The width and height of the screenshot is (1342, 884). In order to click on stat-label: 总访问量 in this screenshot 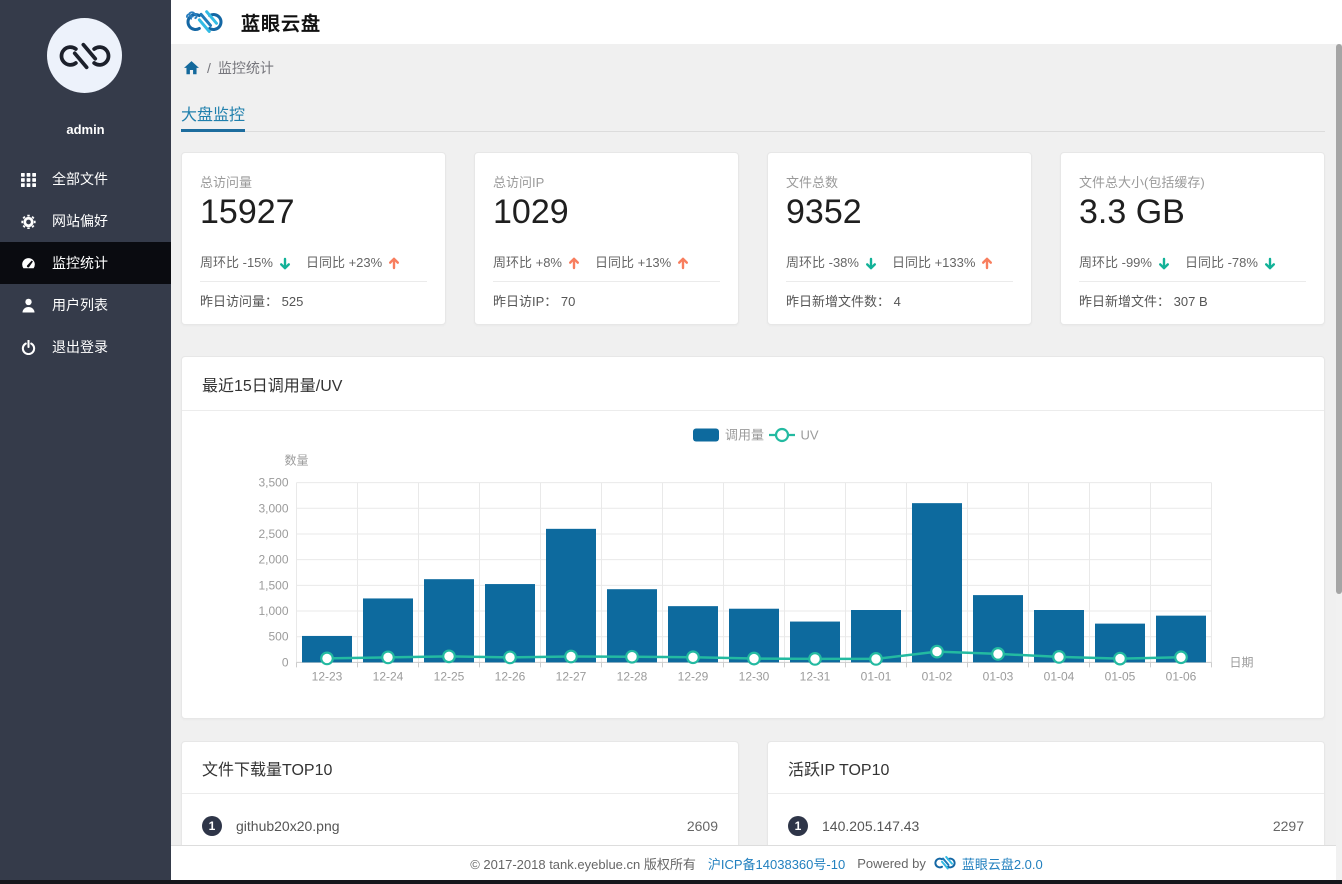, I will do `click(226, 182)`.